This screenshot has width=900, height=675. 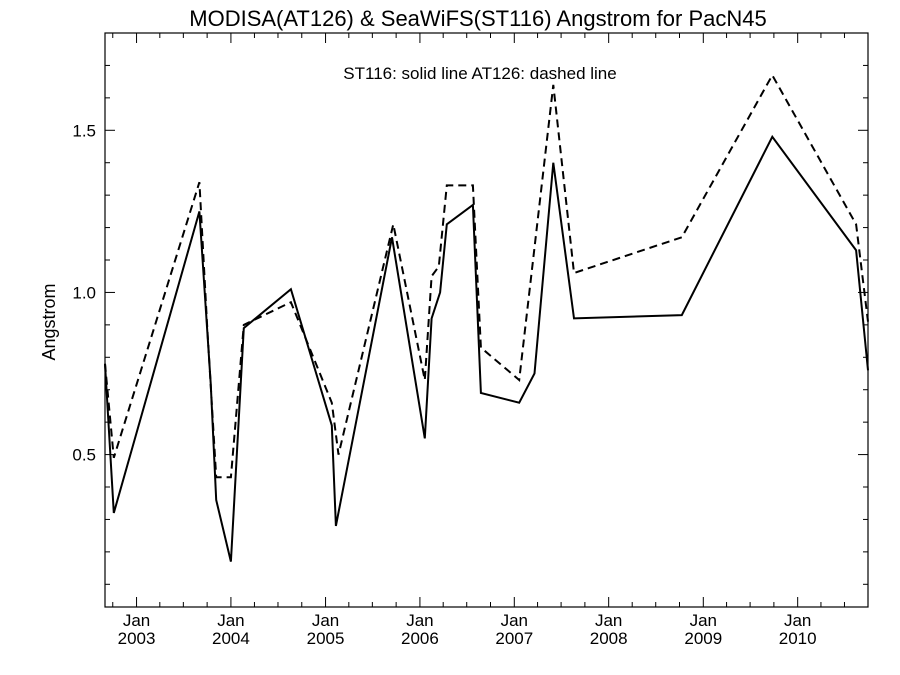 I want to click on x-tick-label-year: 2010, so click(x=798, y=638).